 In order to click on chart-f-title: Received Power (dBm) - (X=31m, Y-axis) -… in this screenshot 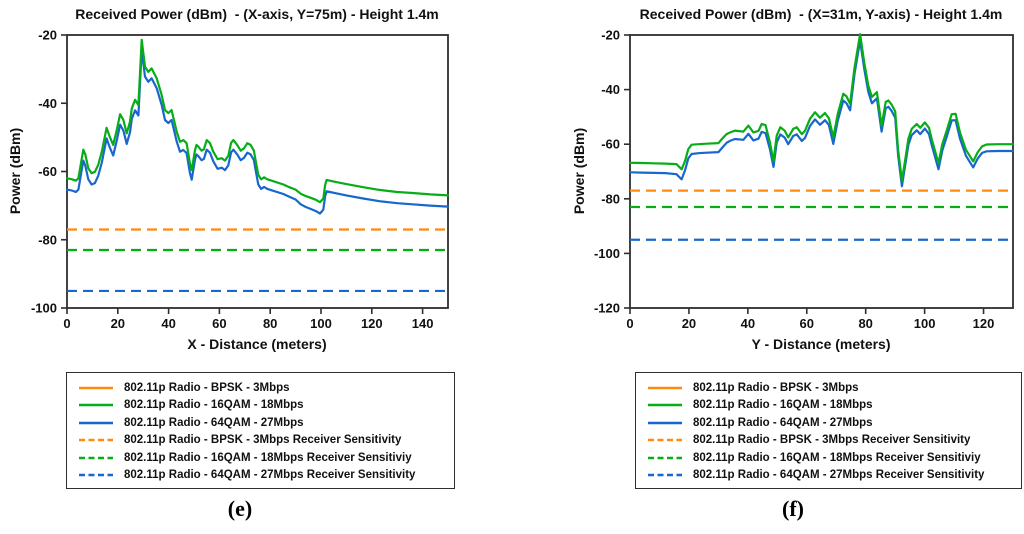, I will do `click(821, 14)`.